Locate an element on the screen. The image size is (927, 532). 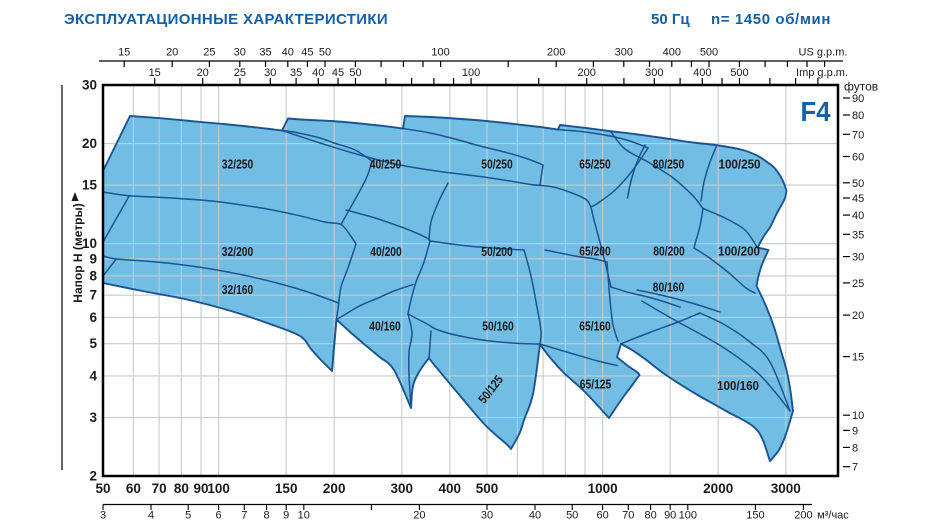
svg-text: 65/200 is located at coordinates (595, 252).